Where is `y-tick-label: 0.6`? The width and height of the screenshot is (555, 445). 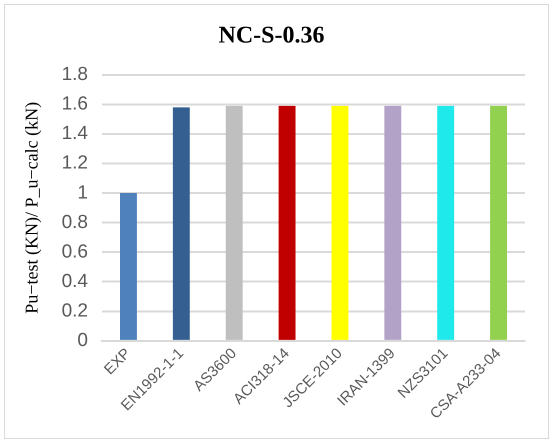
y-tick-label: 0.6 is located at coordinates (75, 251).